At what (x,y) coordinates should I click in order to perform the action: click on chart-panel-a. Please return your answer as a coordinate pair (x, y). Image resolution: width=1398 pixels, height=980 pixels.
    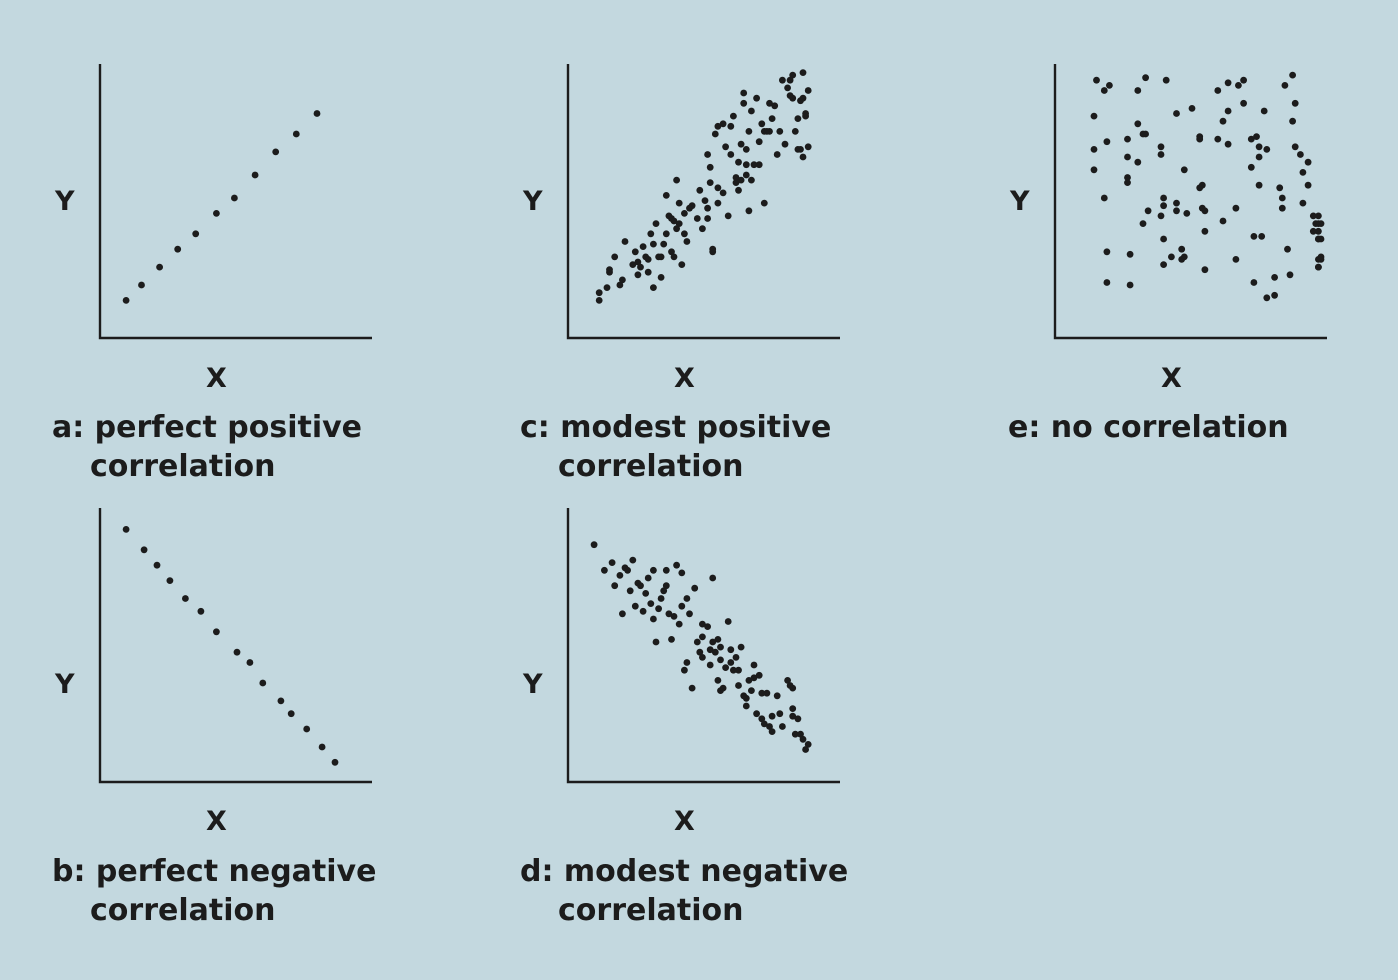
    Looking at the image, I should click on (250, 260).